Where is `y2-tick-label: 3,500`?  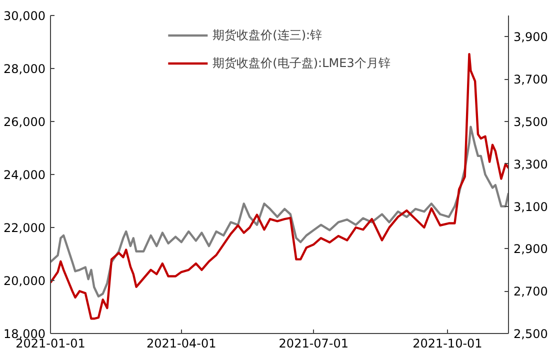
y2-tick-label: 3,500 is located at coordinates (531, 122).